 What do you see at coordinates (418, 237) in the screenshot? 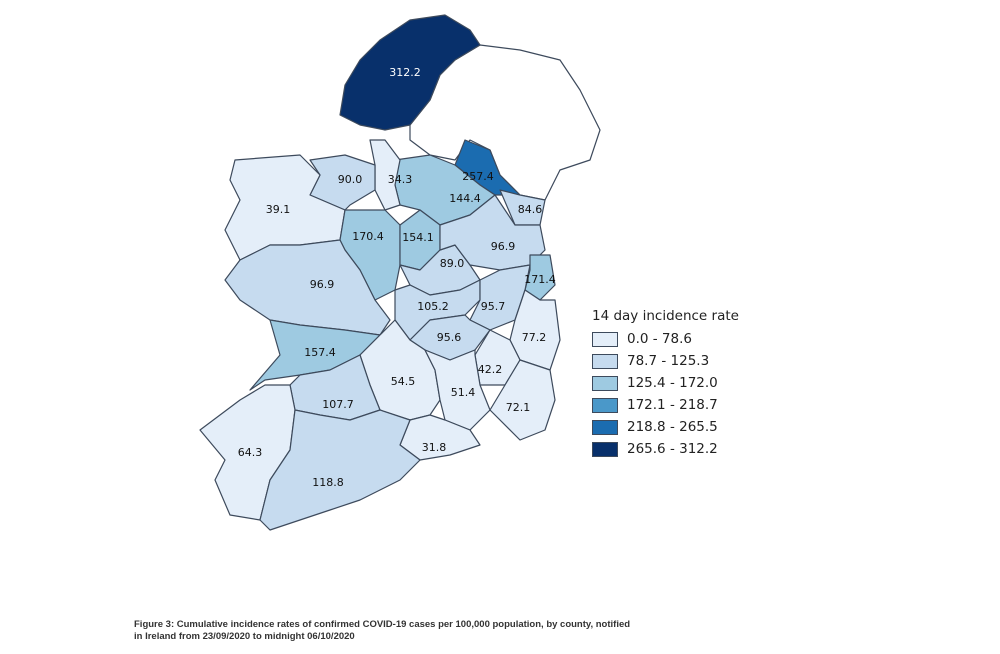
I see `county-value-label: 154.1` at bounding box center [418, 237].